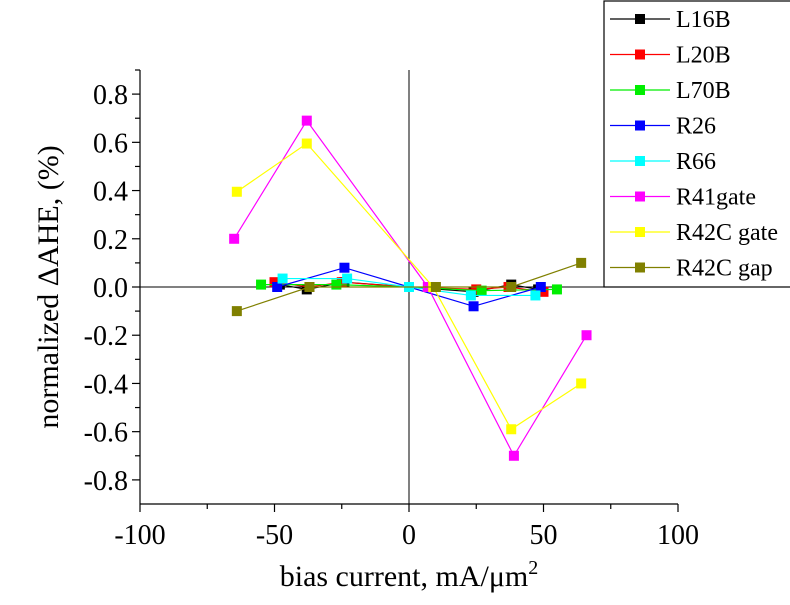 The width and height of the screenshot is (790, 605). What do you see at coordinates (106, 433) in the screenshot?
I see `y-tick-label: -0.6` at bounding box center [106, 433].